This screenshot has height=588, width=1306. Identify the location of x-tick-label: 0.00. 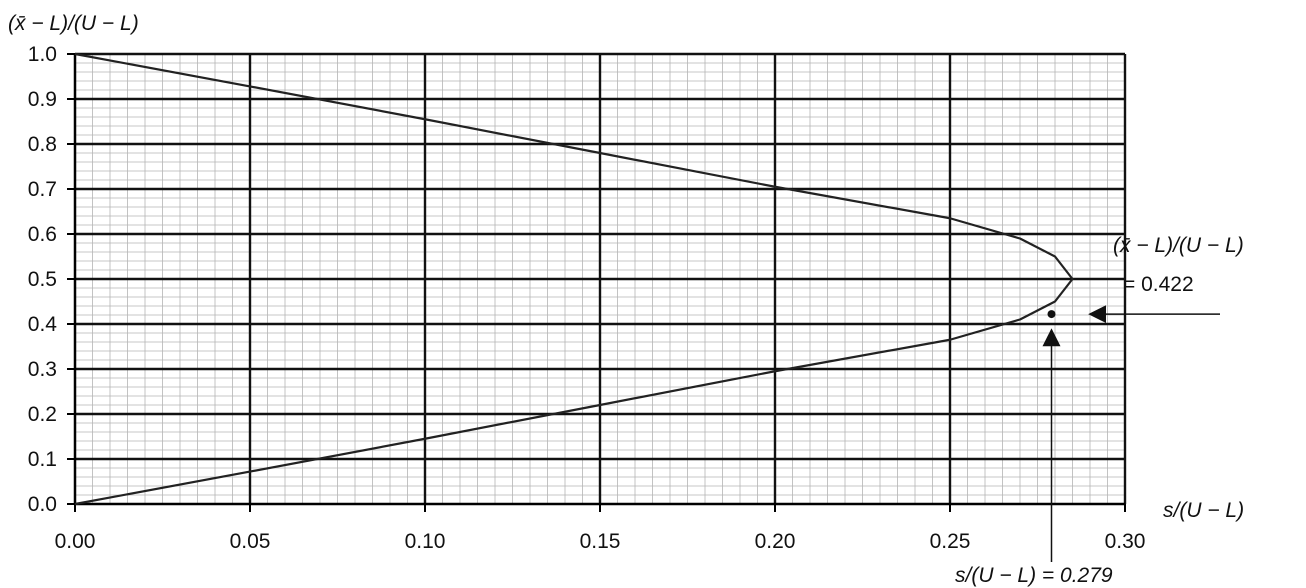
(75, 541).